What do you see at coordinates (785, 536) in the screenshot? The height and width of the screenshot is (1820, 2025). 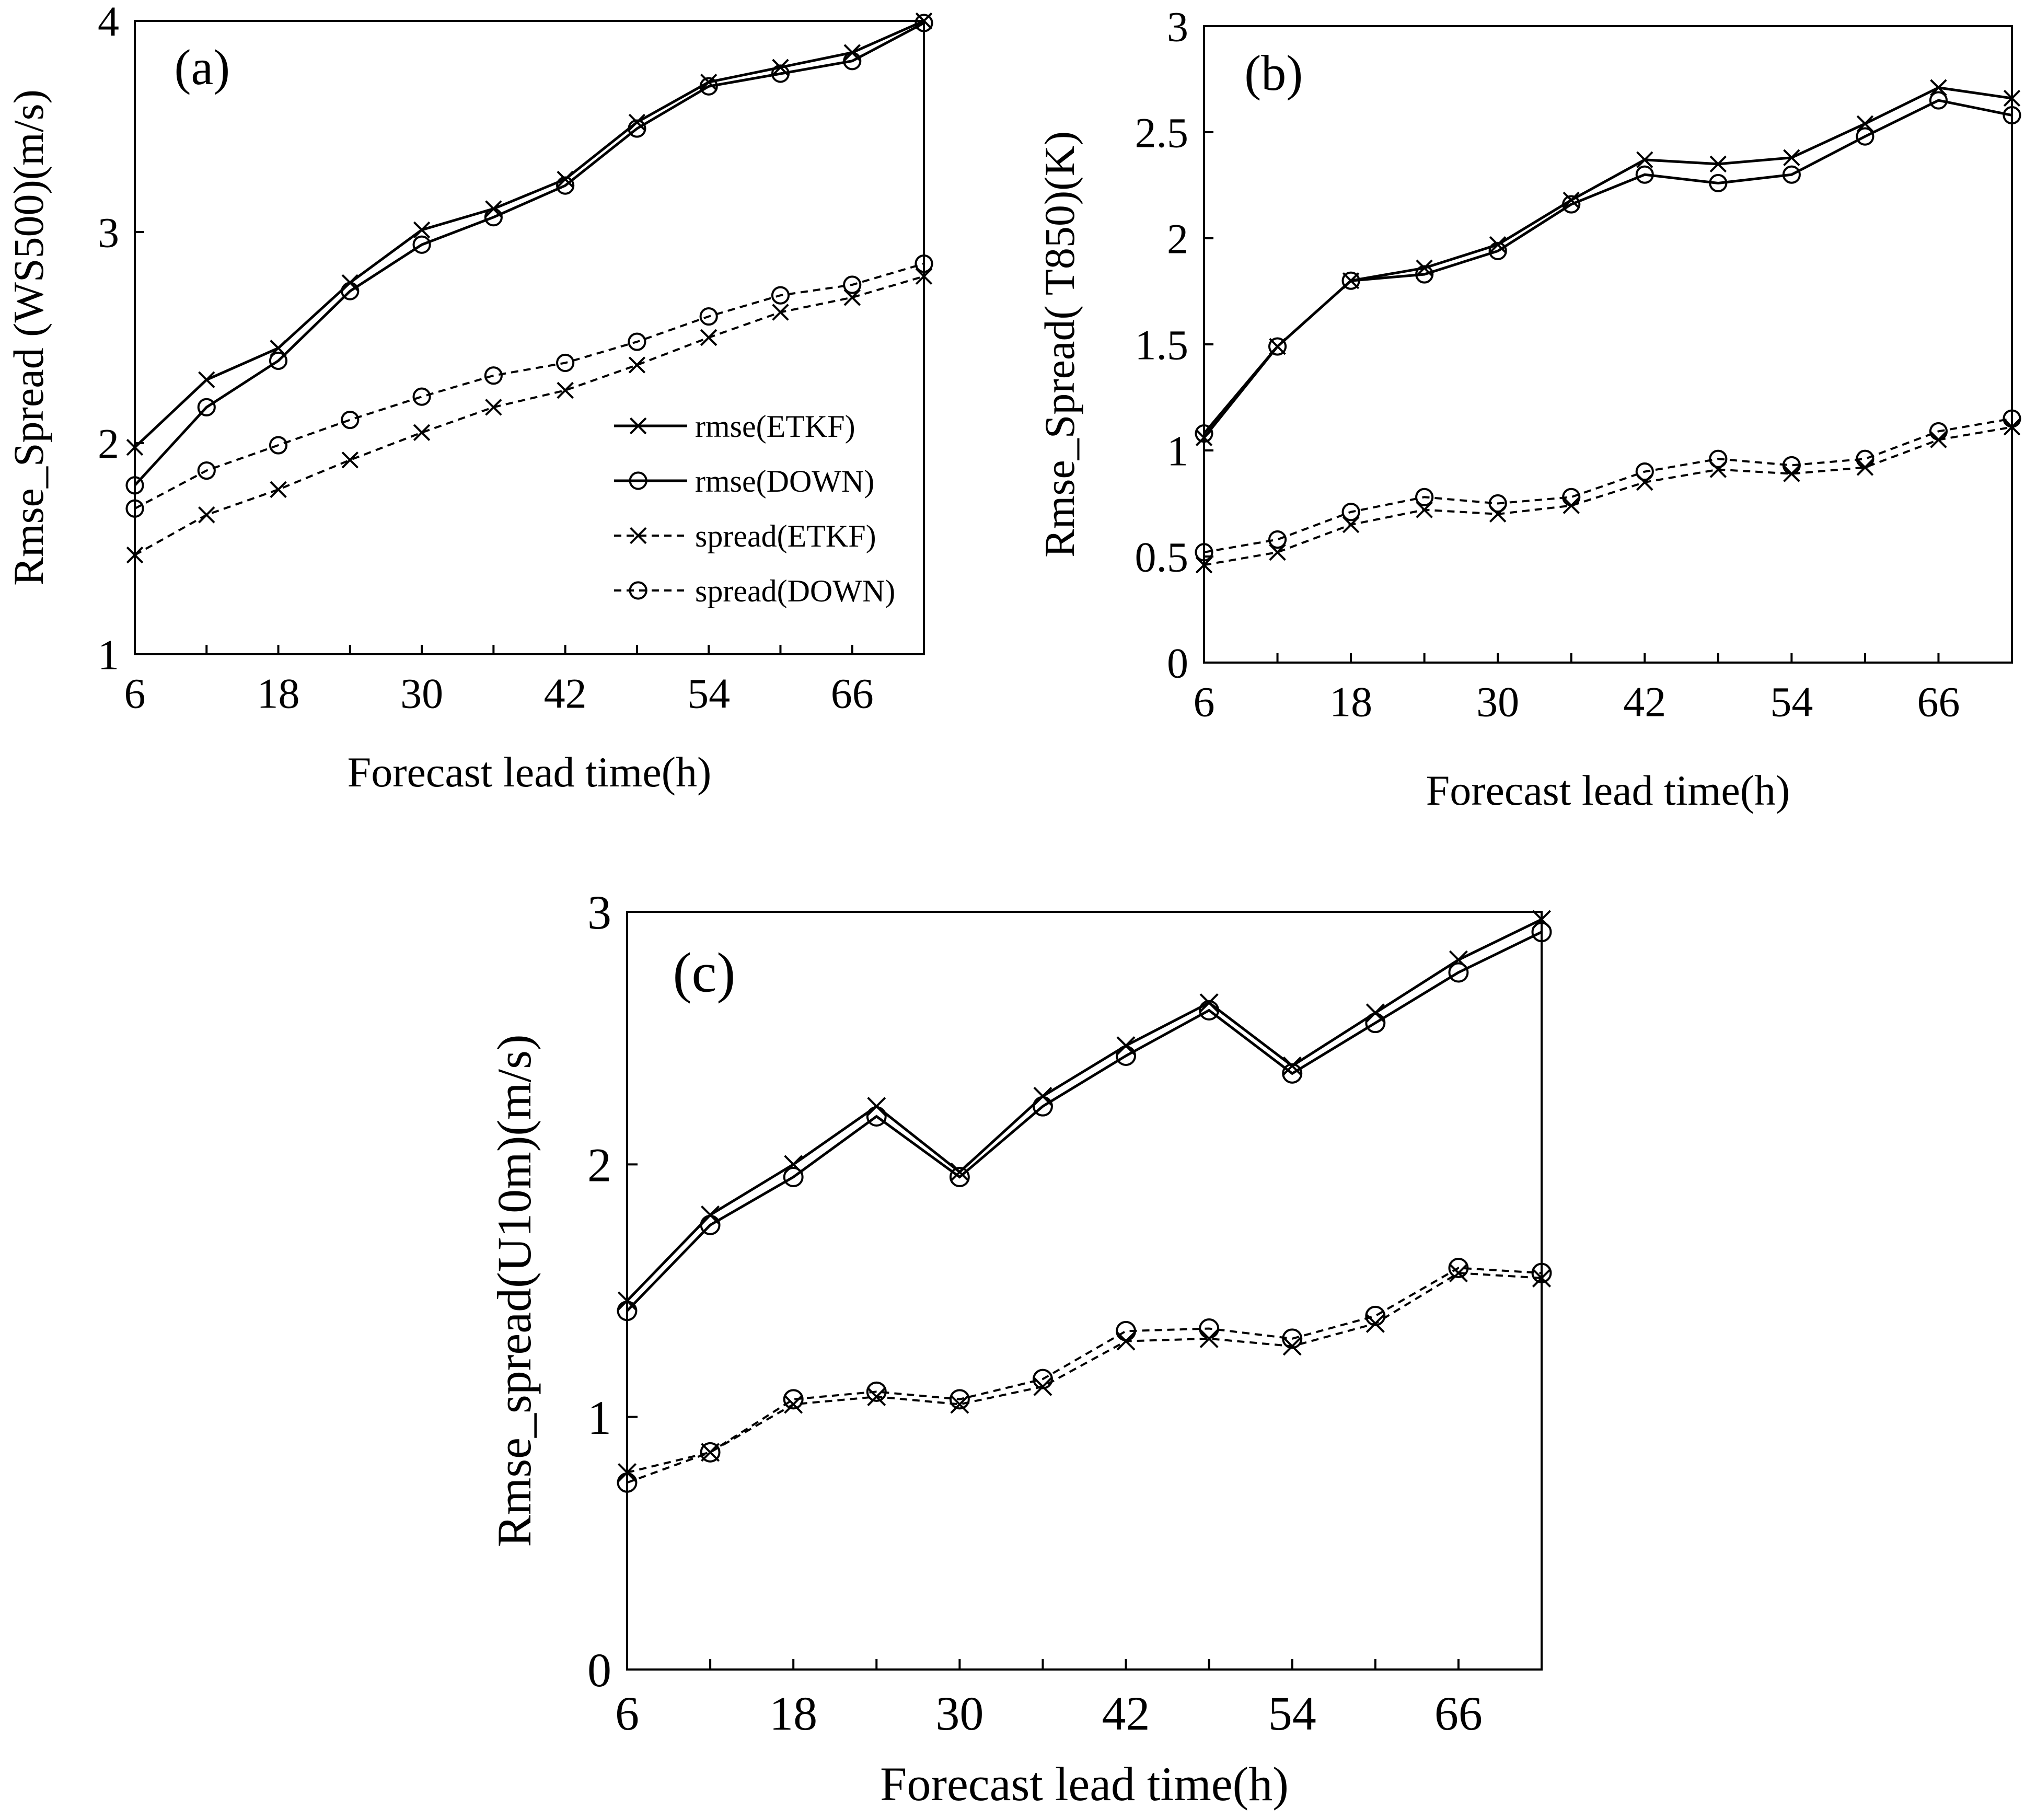 I see `legend-label: spread(ETKF)` at bounding box center [785, 536].